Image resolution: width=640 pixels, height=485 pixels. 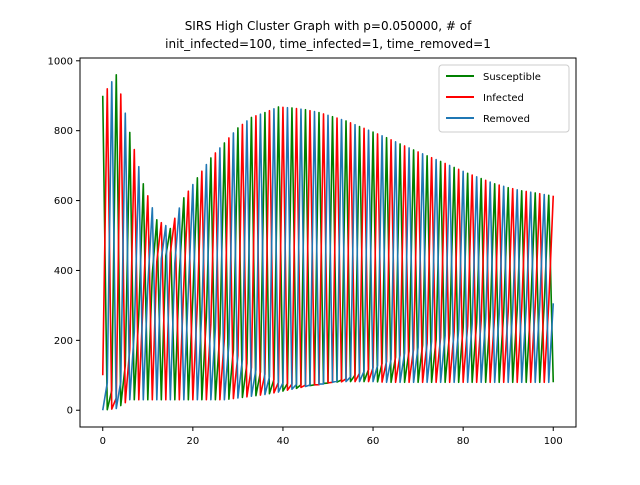 What do you see at coordinates (463, 441) in the screenshot?
I see `x-tick-label: 80` at bounding box center [463, 441].